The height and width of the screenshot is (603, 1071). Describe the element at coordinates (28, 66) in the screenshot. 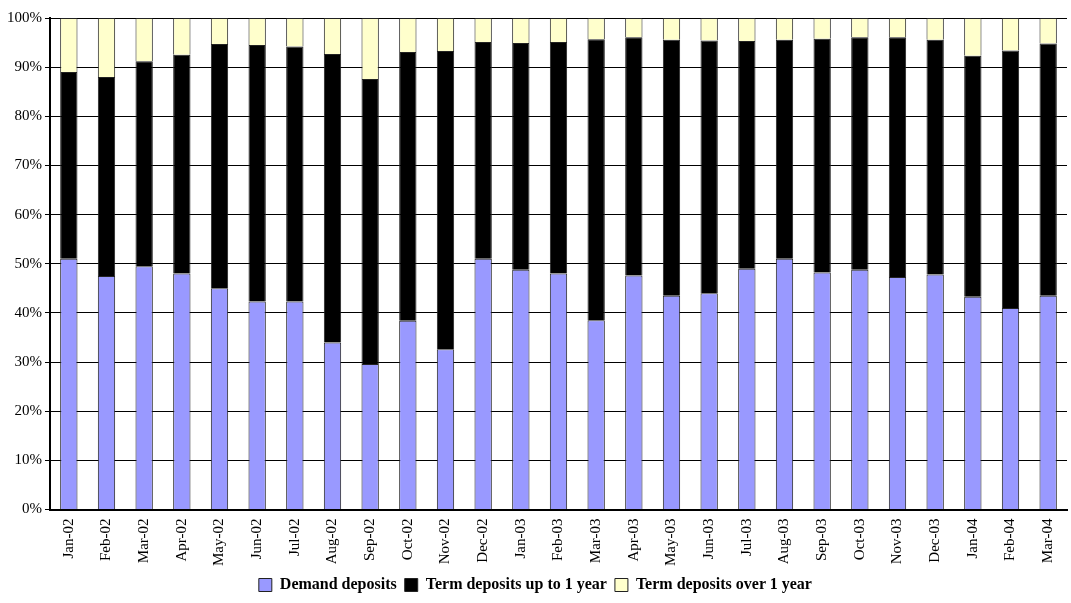

I see `y-tick-label: 90%` at that location.